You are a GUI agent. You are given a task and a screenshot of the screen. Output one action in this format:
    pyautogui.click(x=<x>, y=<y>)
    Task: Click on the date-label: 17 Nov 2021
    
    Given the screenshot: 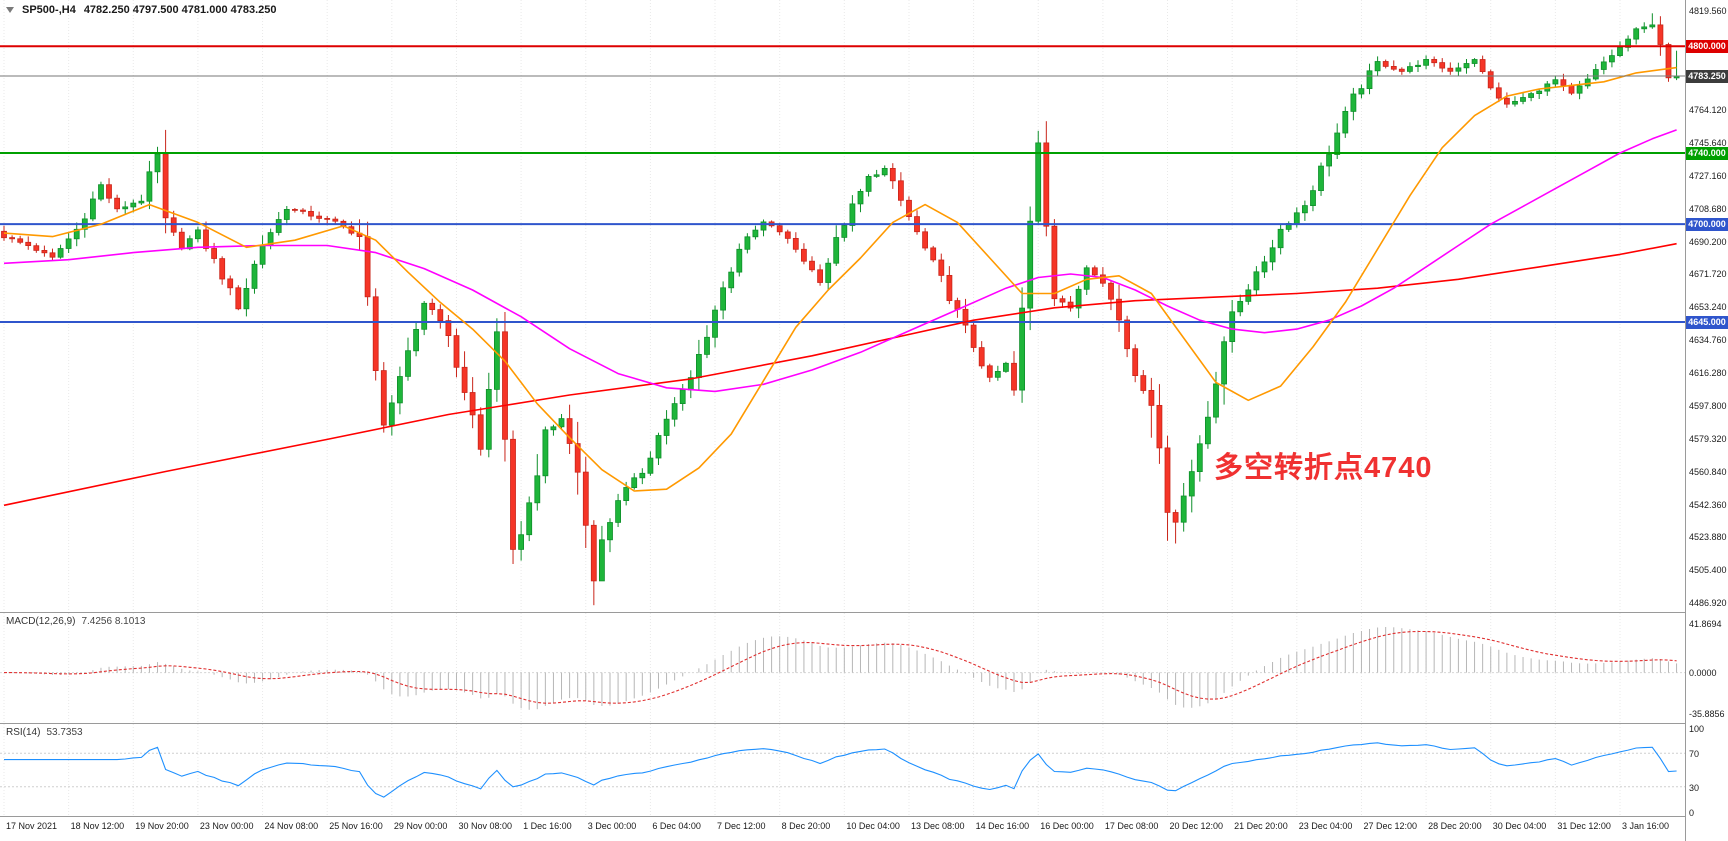 What is the action you would take?
    pyautogui.click(x=32, y=826)
    